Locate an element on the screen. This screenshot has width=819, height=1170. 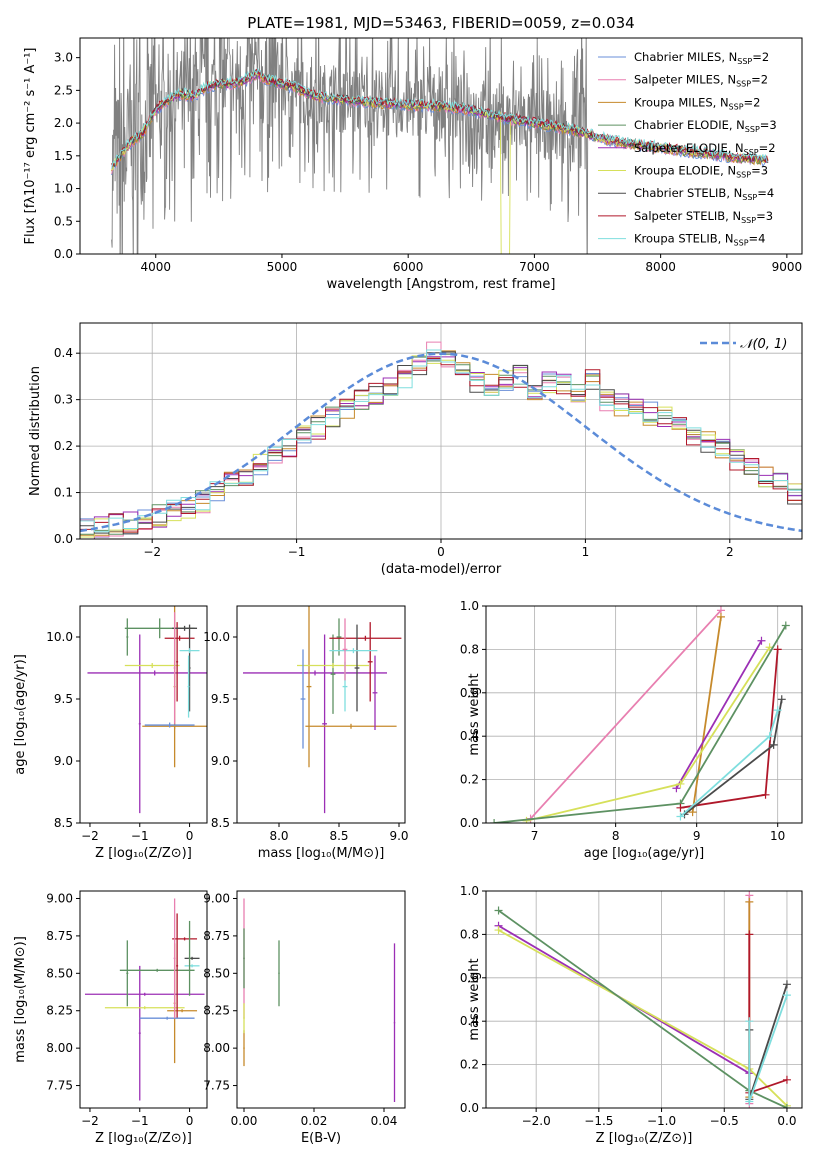
y-axis-label: mass weight is located at coordinates (474, 714).